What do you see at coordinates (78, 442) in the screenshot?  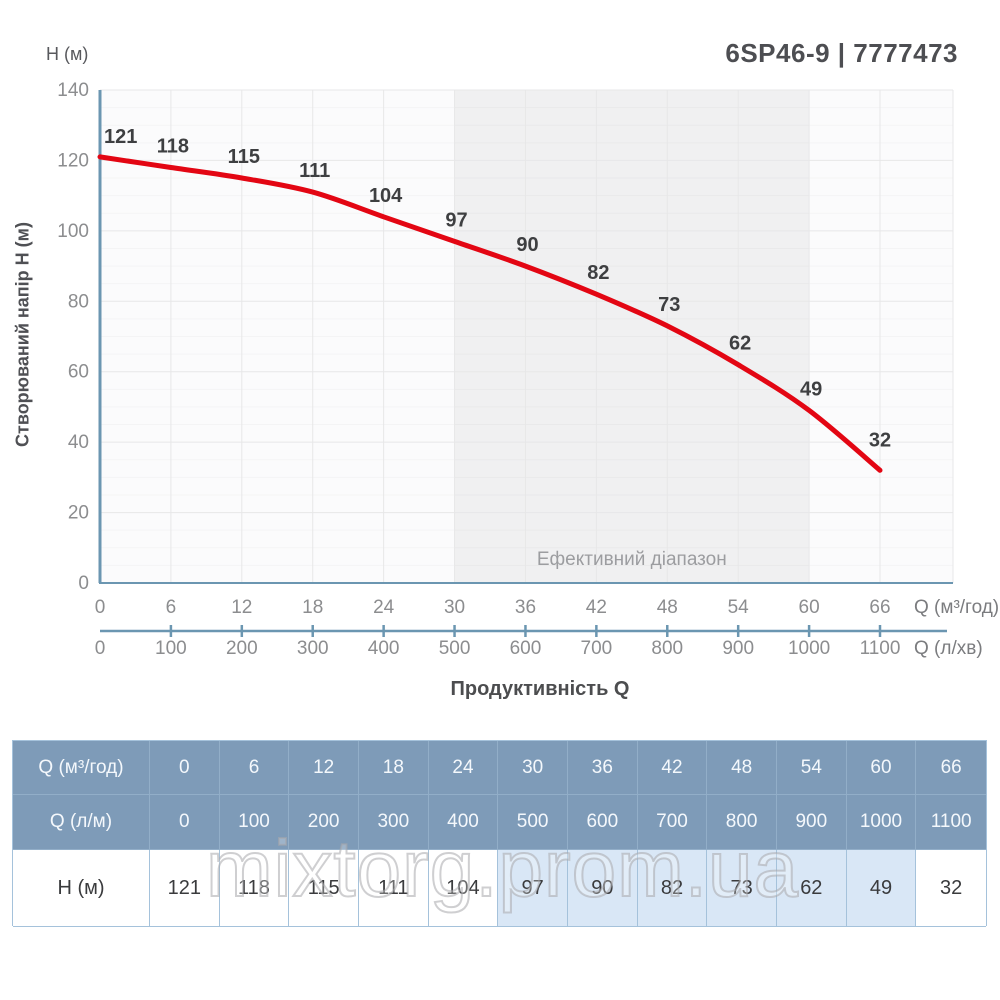 I see `y-tick-label: 40` at bounding box center [78, 442].